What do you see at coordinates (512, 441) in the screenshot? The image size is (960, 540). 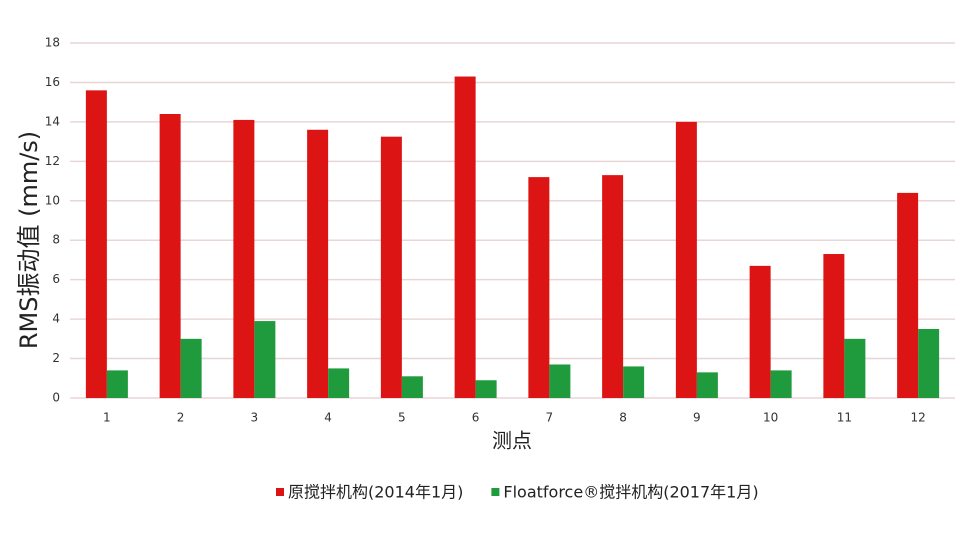 I see `x-axis-label: 测点` at bounding box center [512, 441].